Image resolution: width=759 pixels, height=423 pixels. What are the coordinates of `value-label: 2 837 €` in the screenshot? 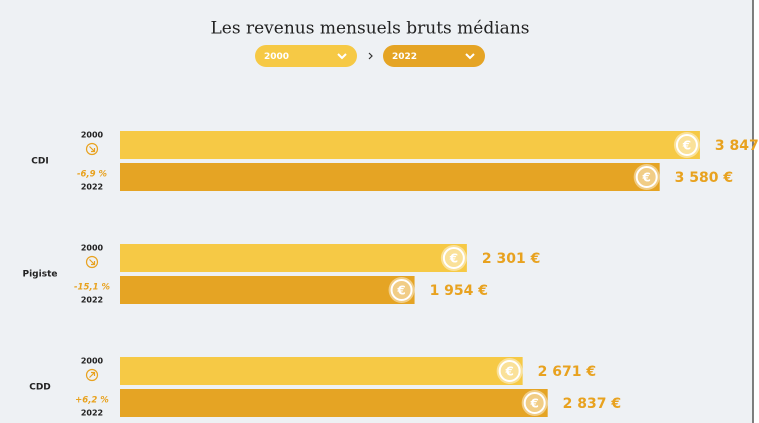 It's located at (592, 404).